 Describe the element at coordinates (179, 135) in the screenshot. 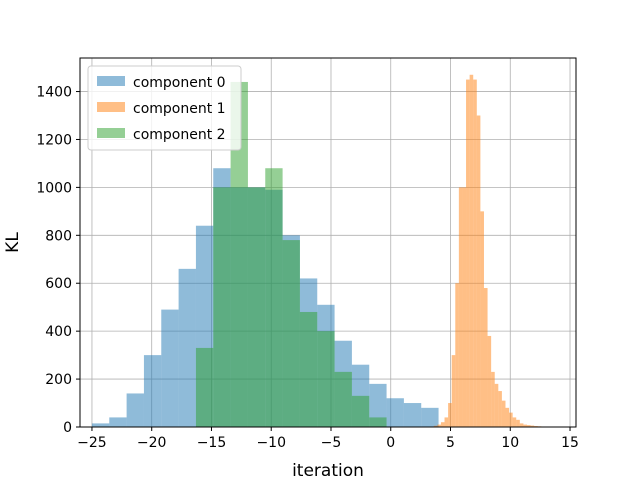

I see `legend-label: component 2` at that location.